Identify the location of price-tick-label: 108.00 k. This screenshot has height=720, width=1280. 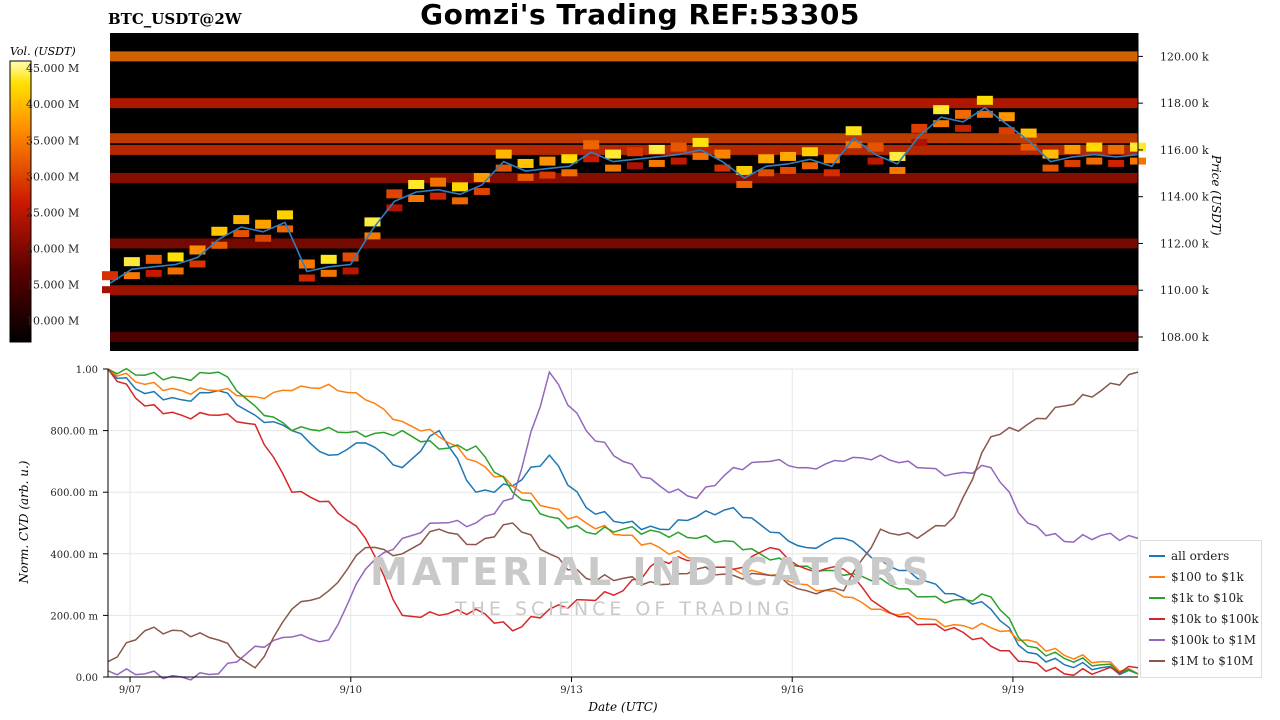
(1184, 337).